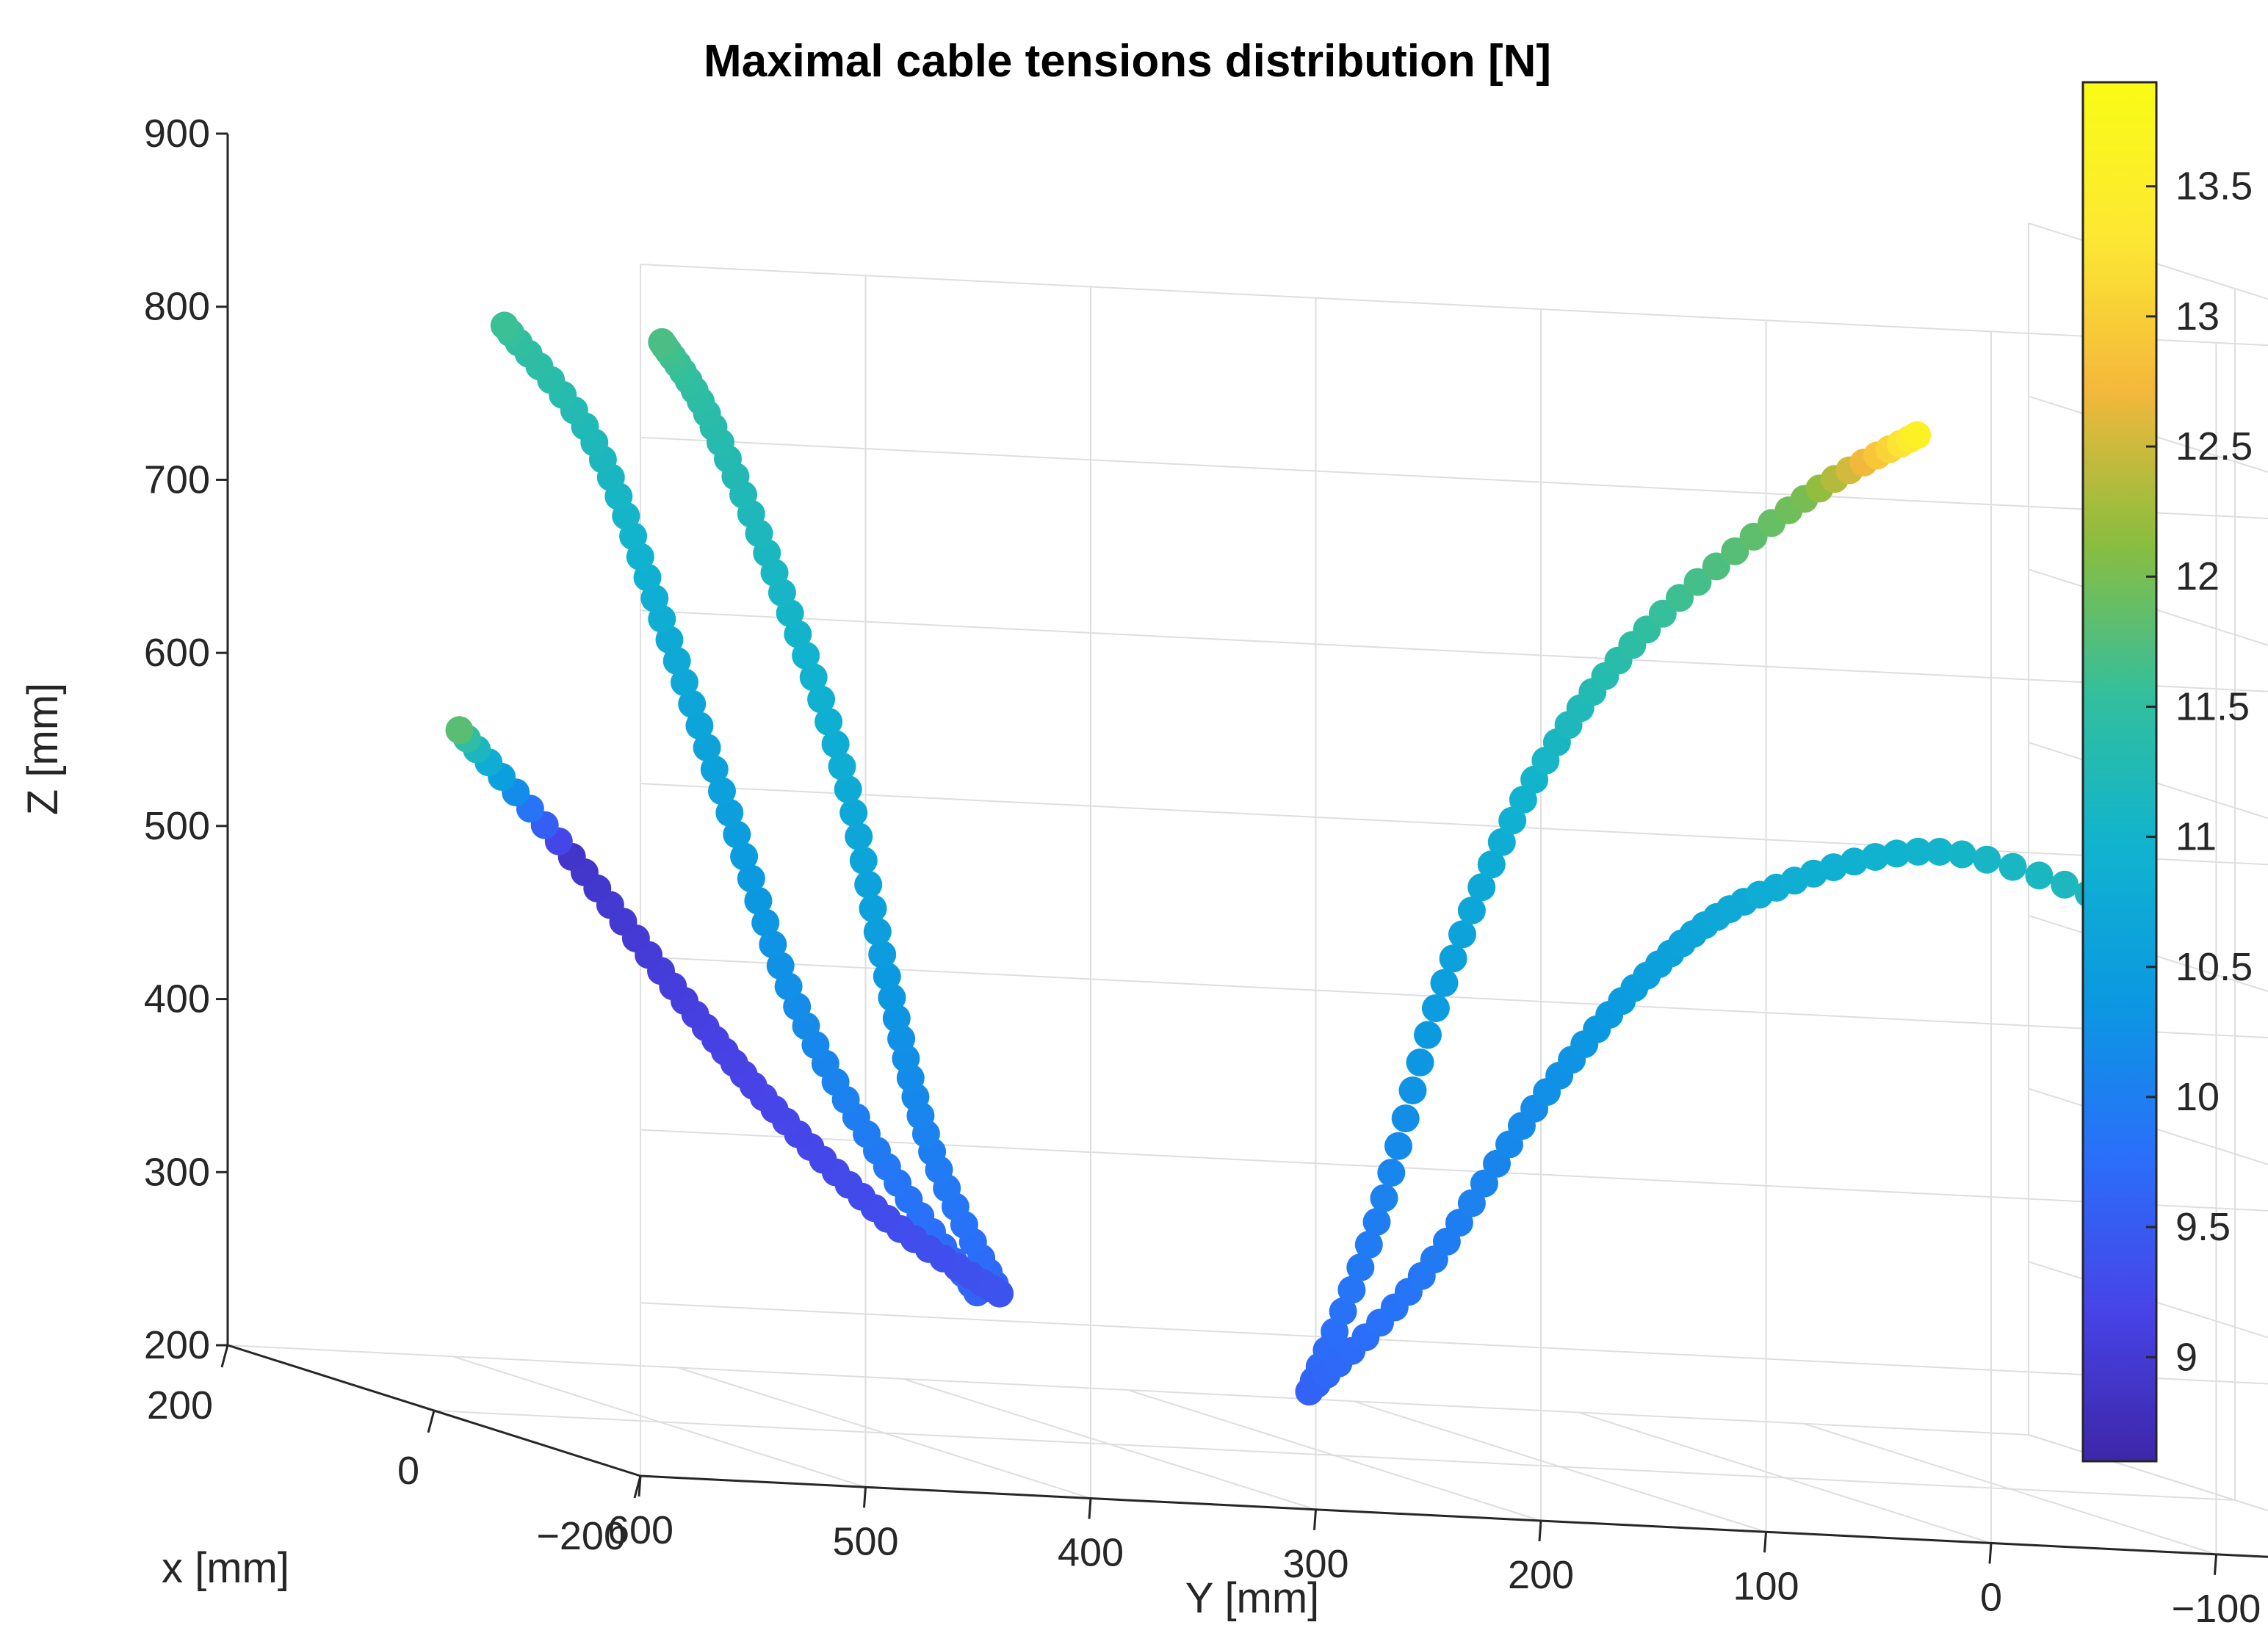  I want to click on y-tick-label: 100, so click(1766, 1586).